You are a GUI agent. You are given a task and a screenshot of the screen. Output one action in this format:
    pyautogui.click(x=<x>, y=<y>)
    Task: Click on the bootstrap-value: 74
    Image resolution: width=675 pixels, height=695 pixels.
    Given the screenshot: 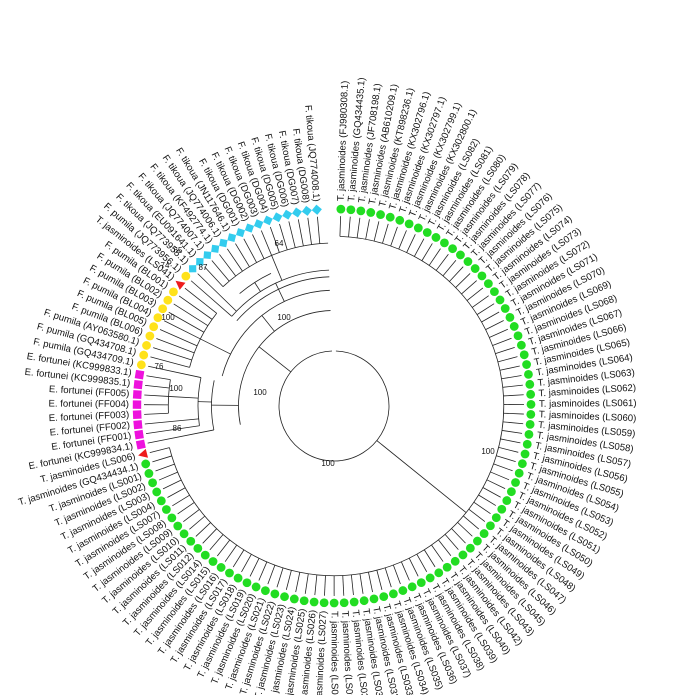 What is the action you would take?
    pyautogui.click(x=165, y=265)
    